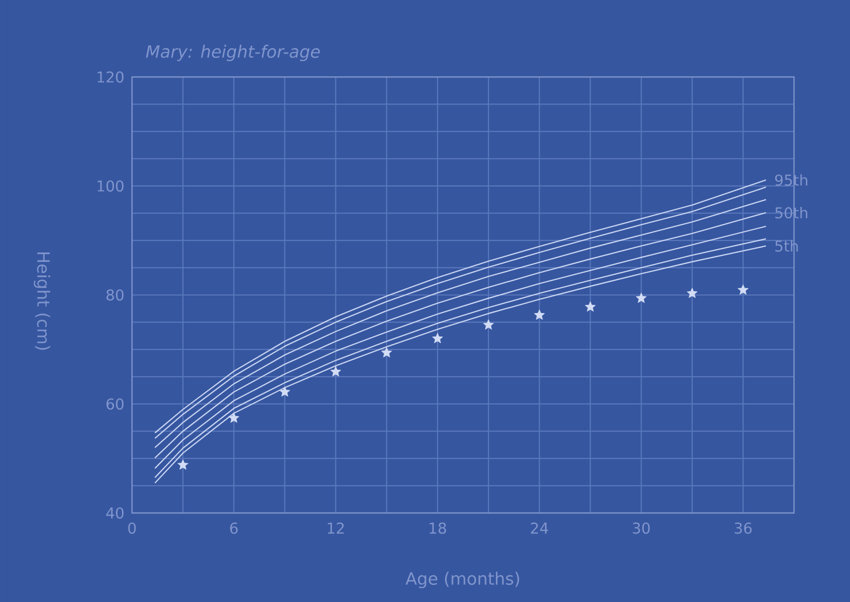 The height and width of the screenshot is (602, 850). What do you see at coordinates (115, 295) in the screenshot?
I see `y-tick-label: 80` at bounding box center [115, 295].